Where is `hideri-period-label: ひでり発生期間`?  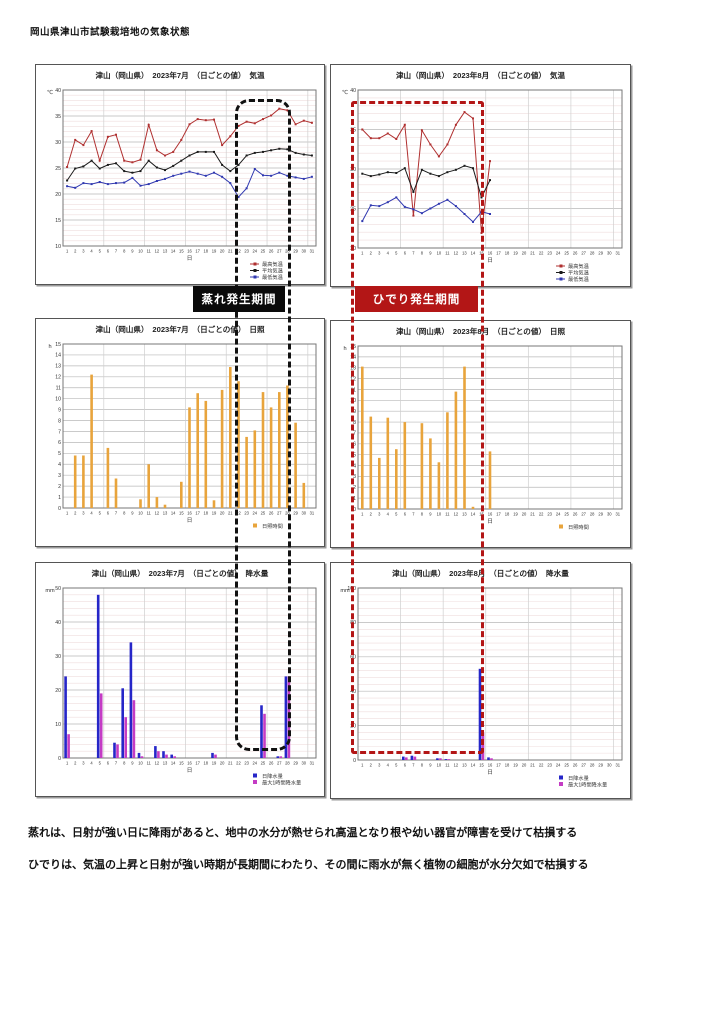 hideri-period-label: ひでり発生期間 is located at coordinates (416, 299).